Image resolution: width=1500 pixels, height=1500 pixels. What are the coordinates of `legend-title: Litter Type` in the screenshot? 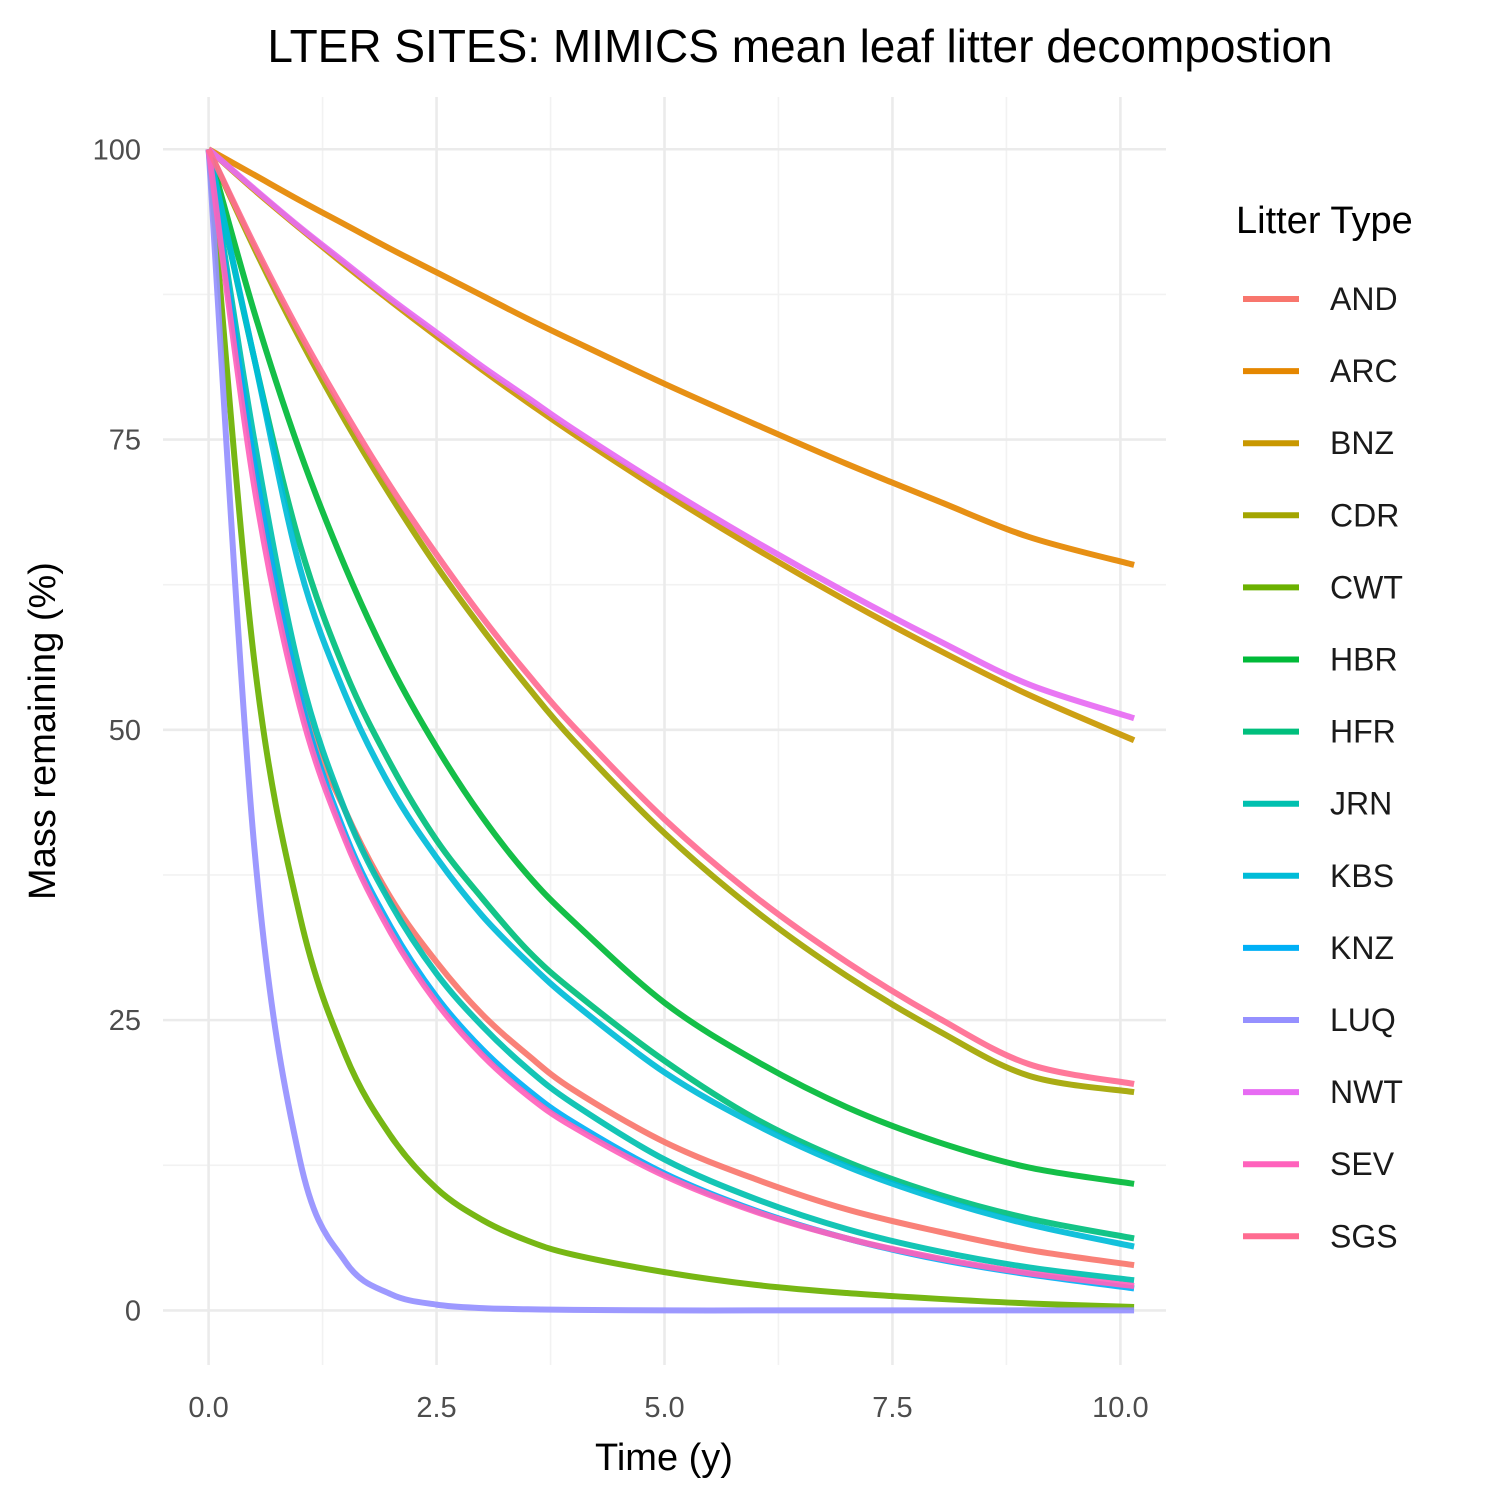 It's located at (1324, 221).